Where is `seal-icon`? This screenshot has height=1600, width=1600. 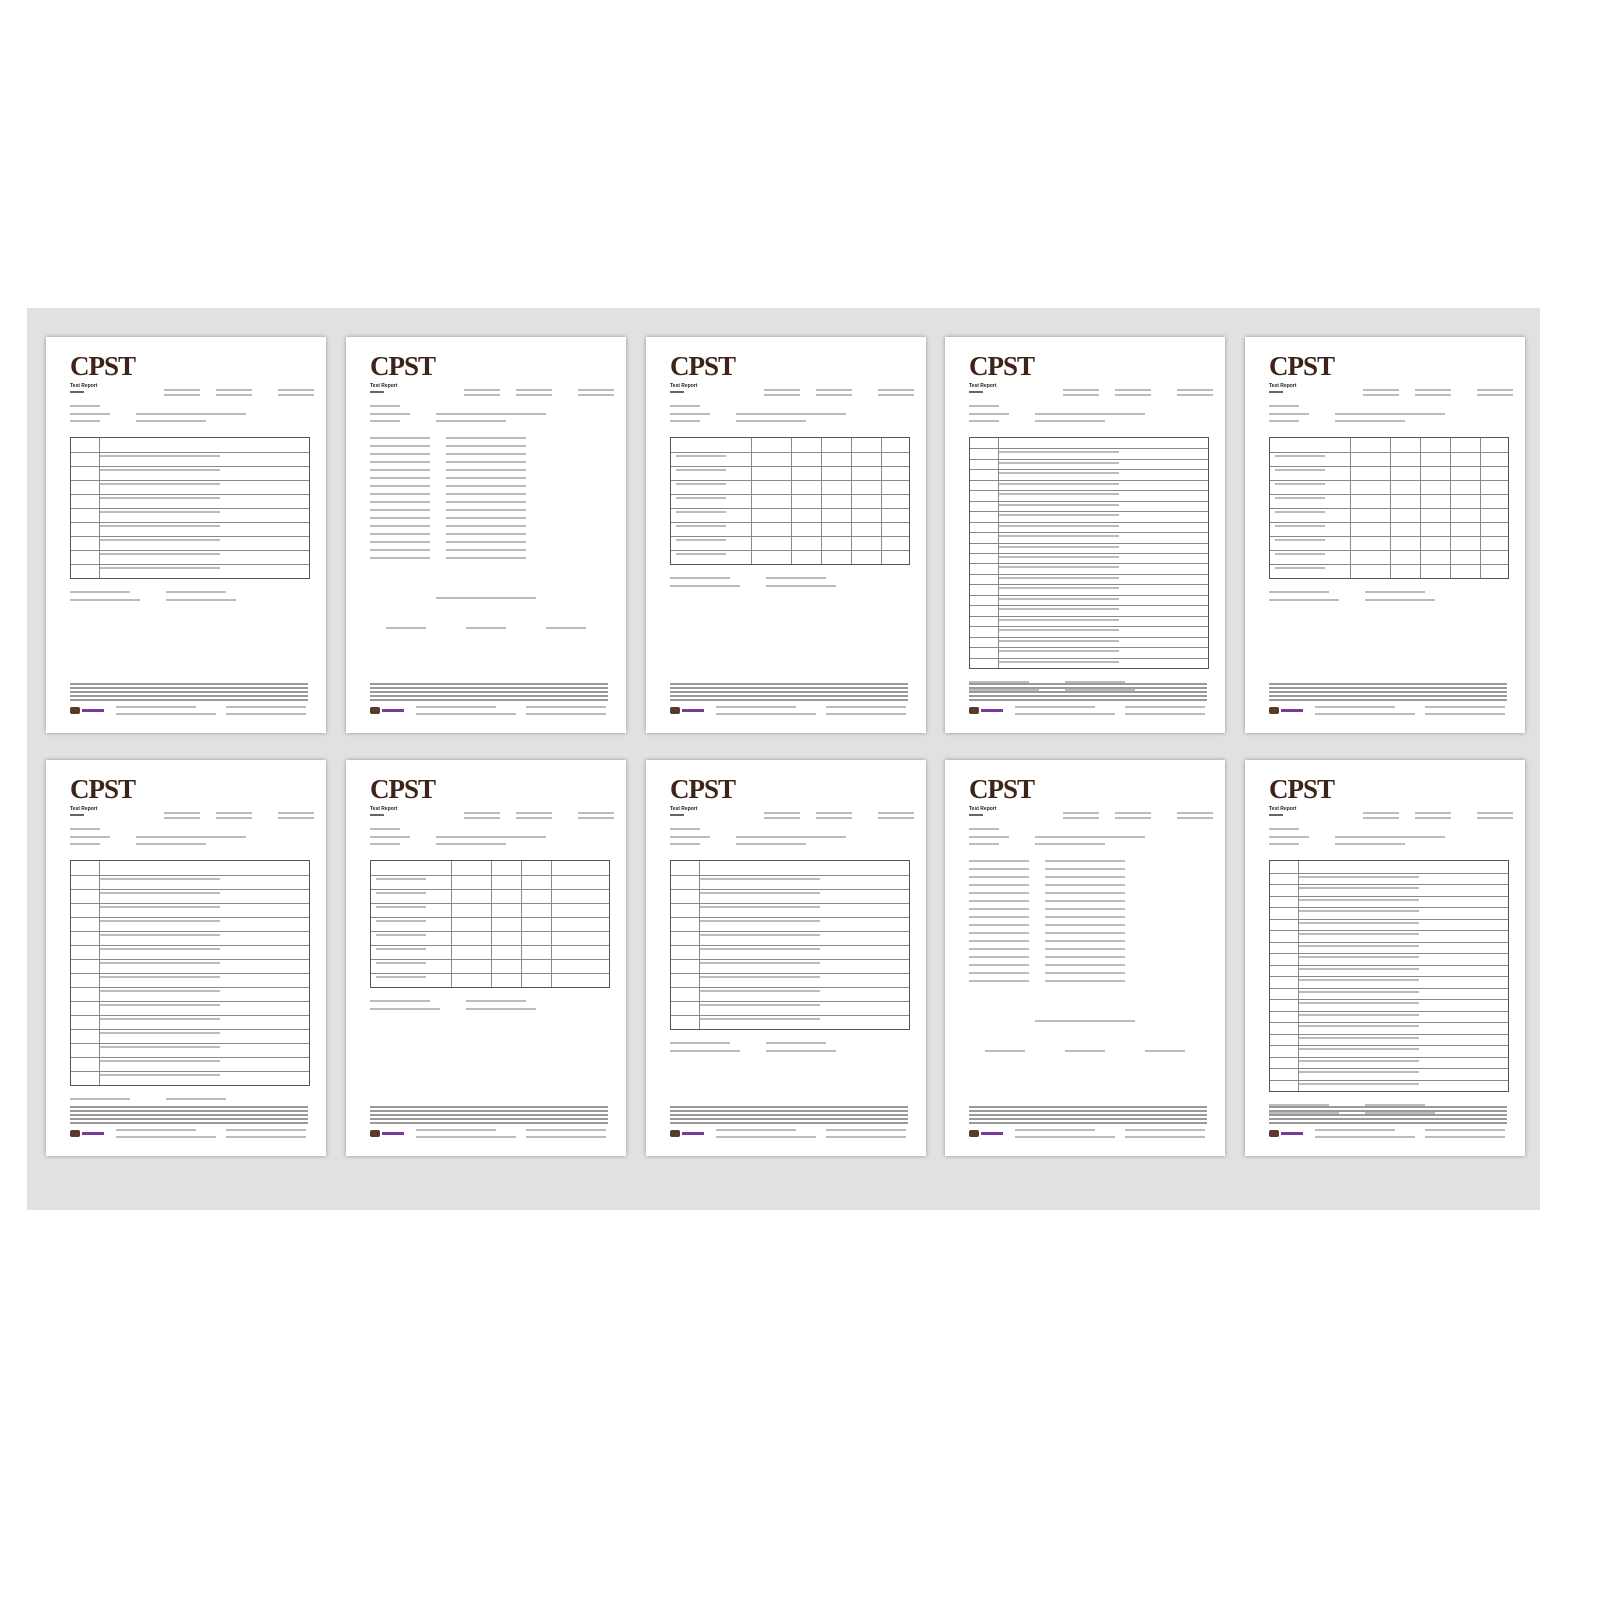
seal-icon is located at coordinates (675, 710).